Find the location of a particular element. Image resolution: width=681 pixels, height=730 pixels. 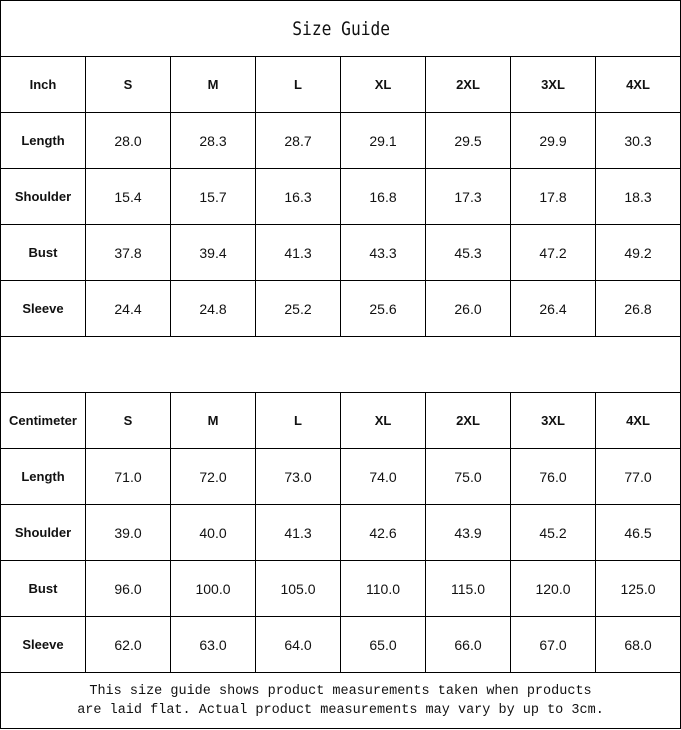

spacer-row is located at coordinates (340, 364).